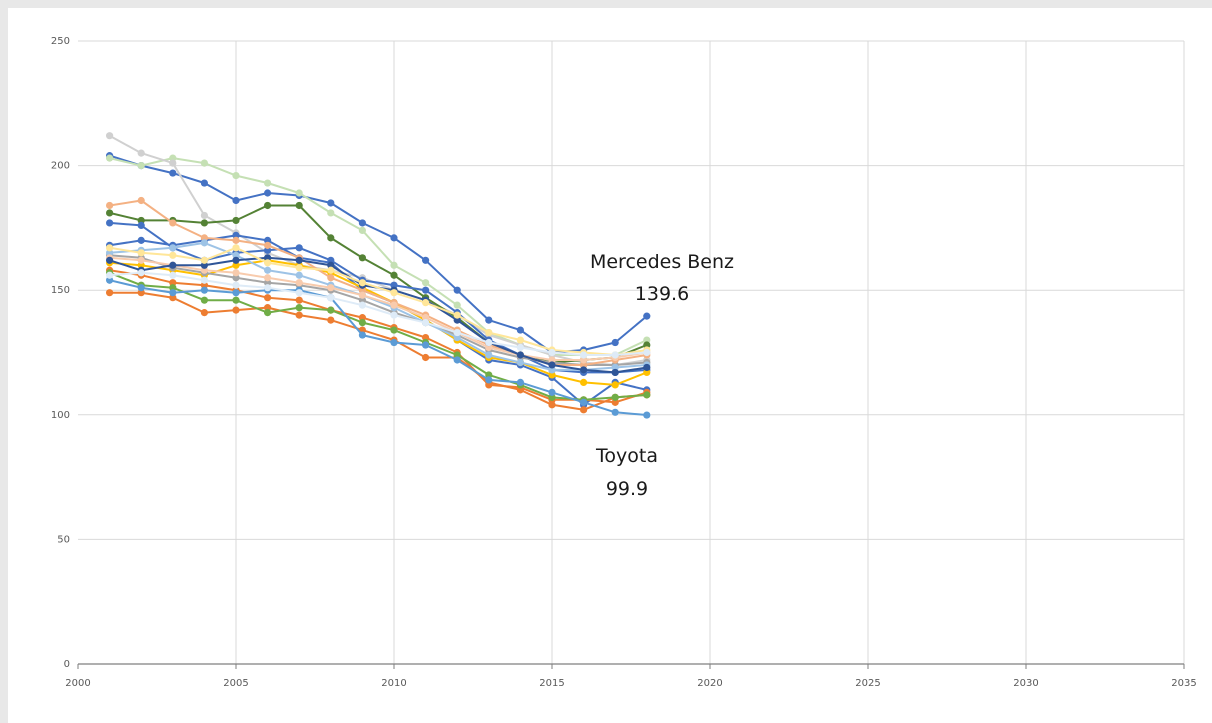 Image resolution: width=1212 pixels, height=723 pixels. What do you see at coordinates (1025, 683) in the screenshot?
I see `x-tick-label: 2030` at bounding box center [1025, 683].